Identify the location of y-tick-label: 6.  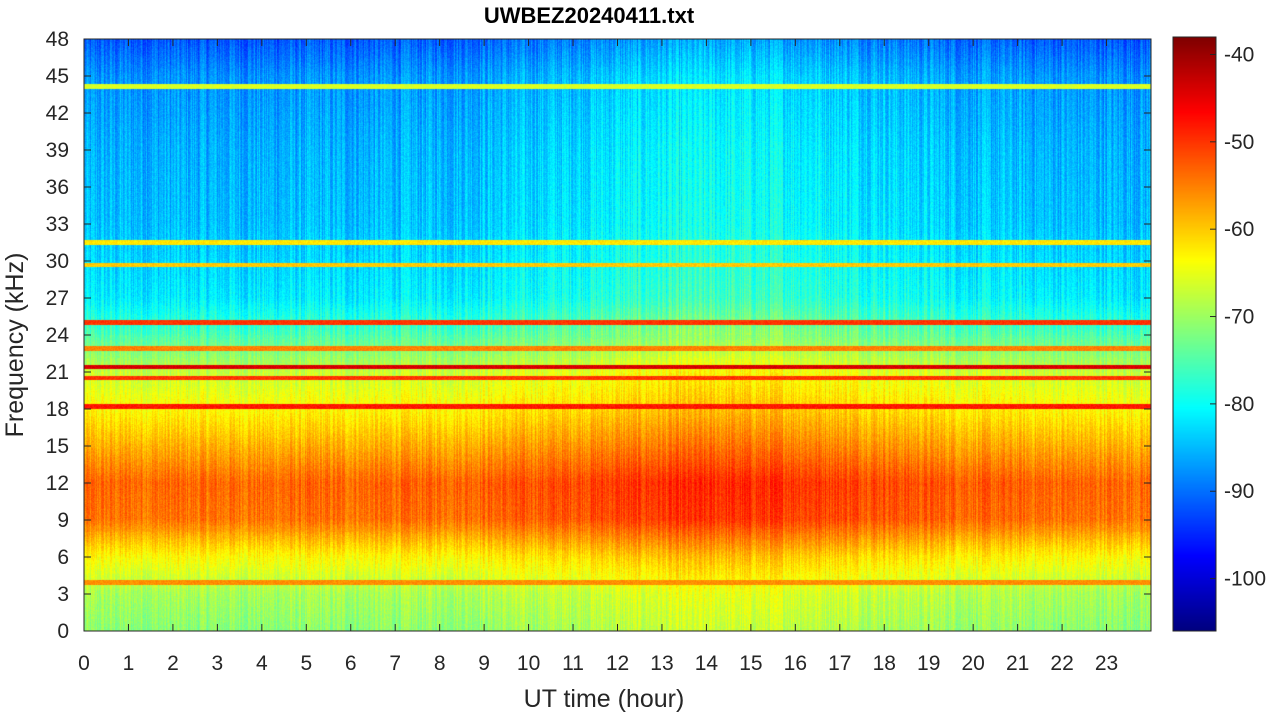
(63, 557).